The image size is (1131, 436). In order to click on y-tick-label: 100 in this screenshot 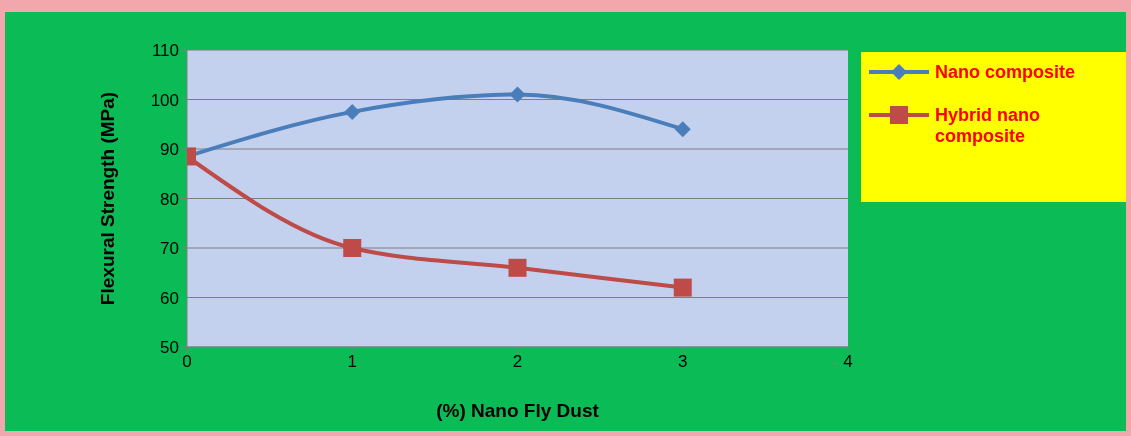, I will do `click(164, 100)`.